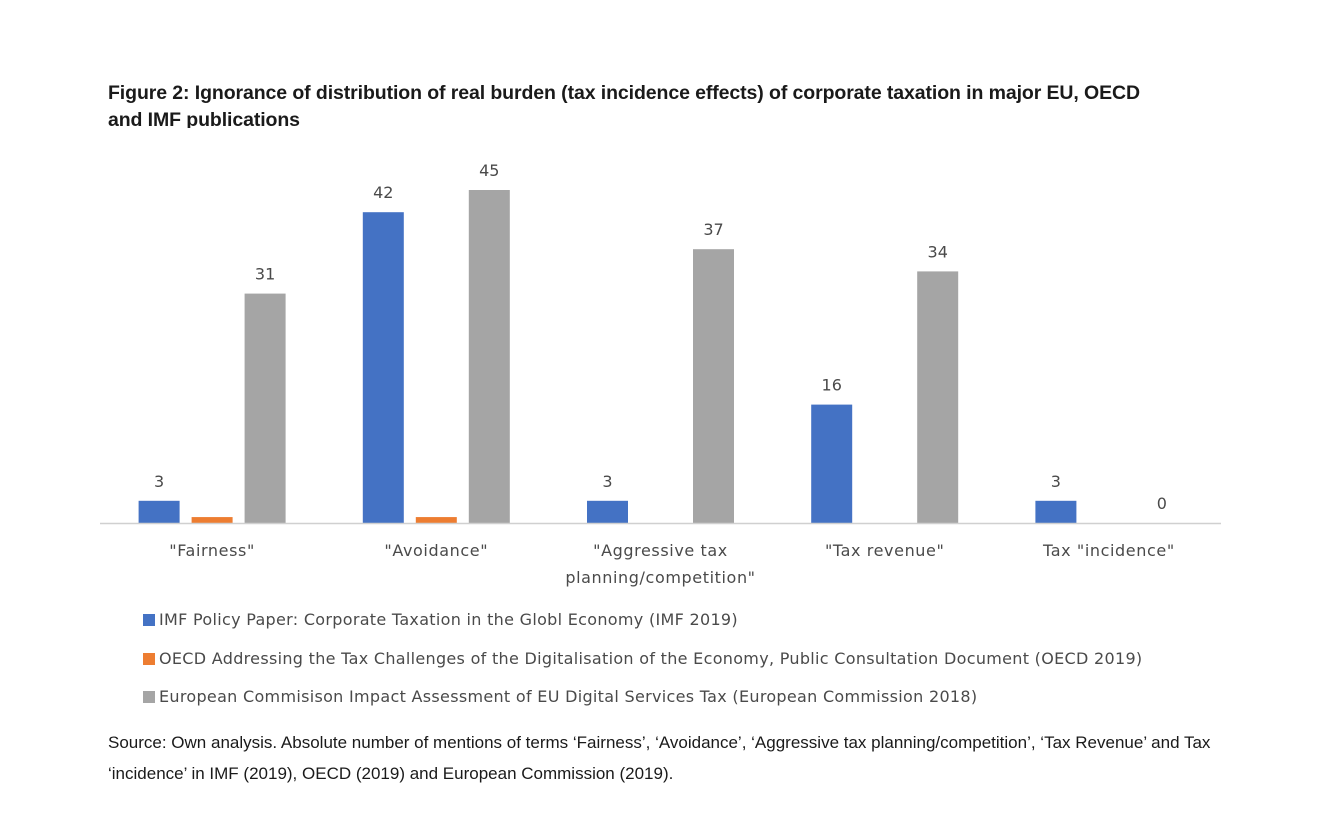 The image size is (1317, 832). I want to click on value-label-imf-3: 3, so click(607, 481).